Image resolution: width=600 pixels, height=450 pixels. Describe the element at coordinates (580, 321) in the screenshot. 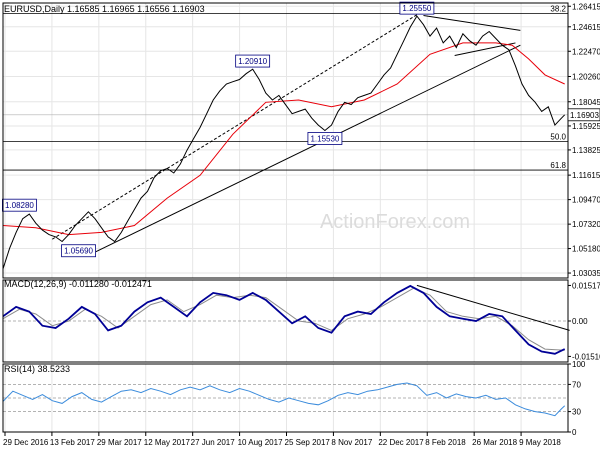

I see `macd-y-tick-label: 0.00` at that location.